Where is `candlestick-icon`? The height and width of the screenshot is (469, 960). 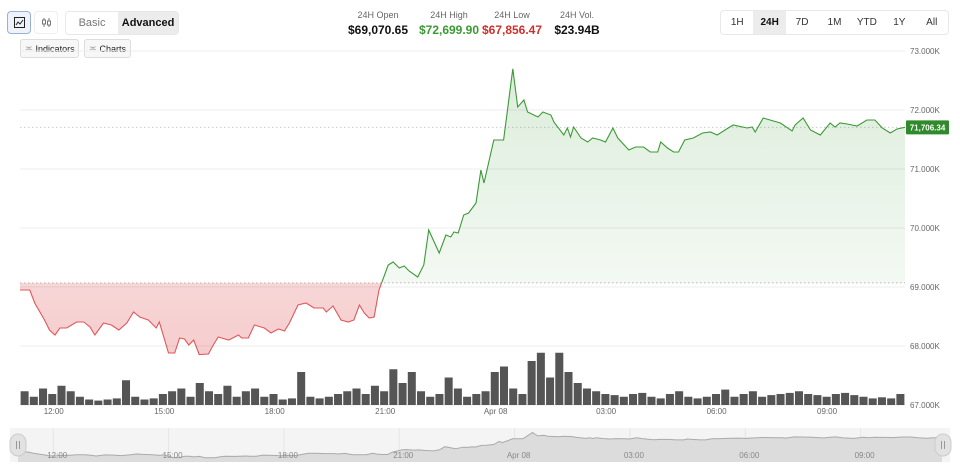 candlestick-icon is located at coordinates (46, 22).